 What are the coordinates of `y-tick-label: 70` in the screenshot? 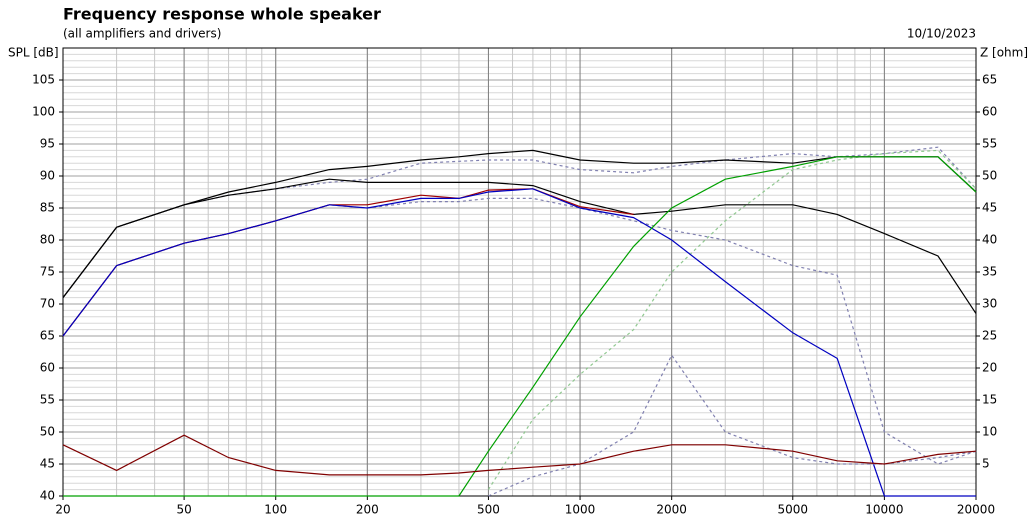 It's located at (47, 304).